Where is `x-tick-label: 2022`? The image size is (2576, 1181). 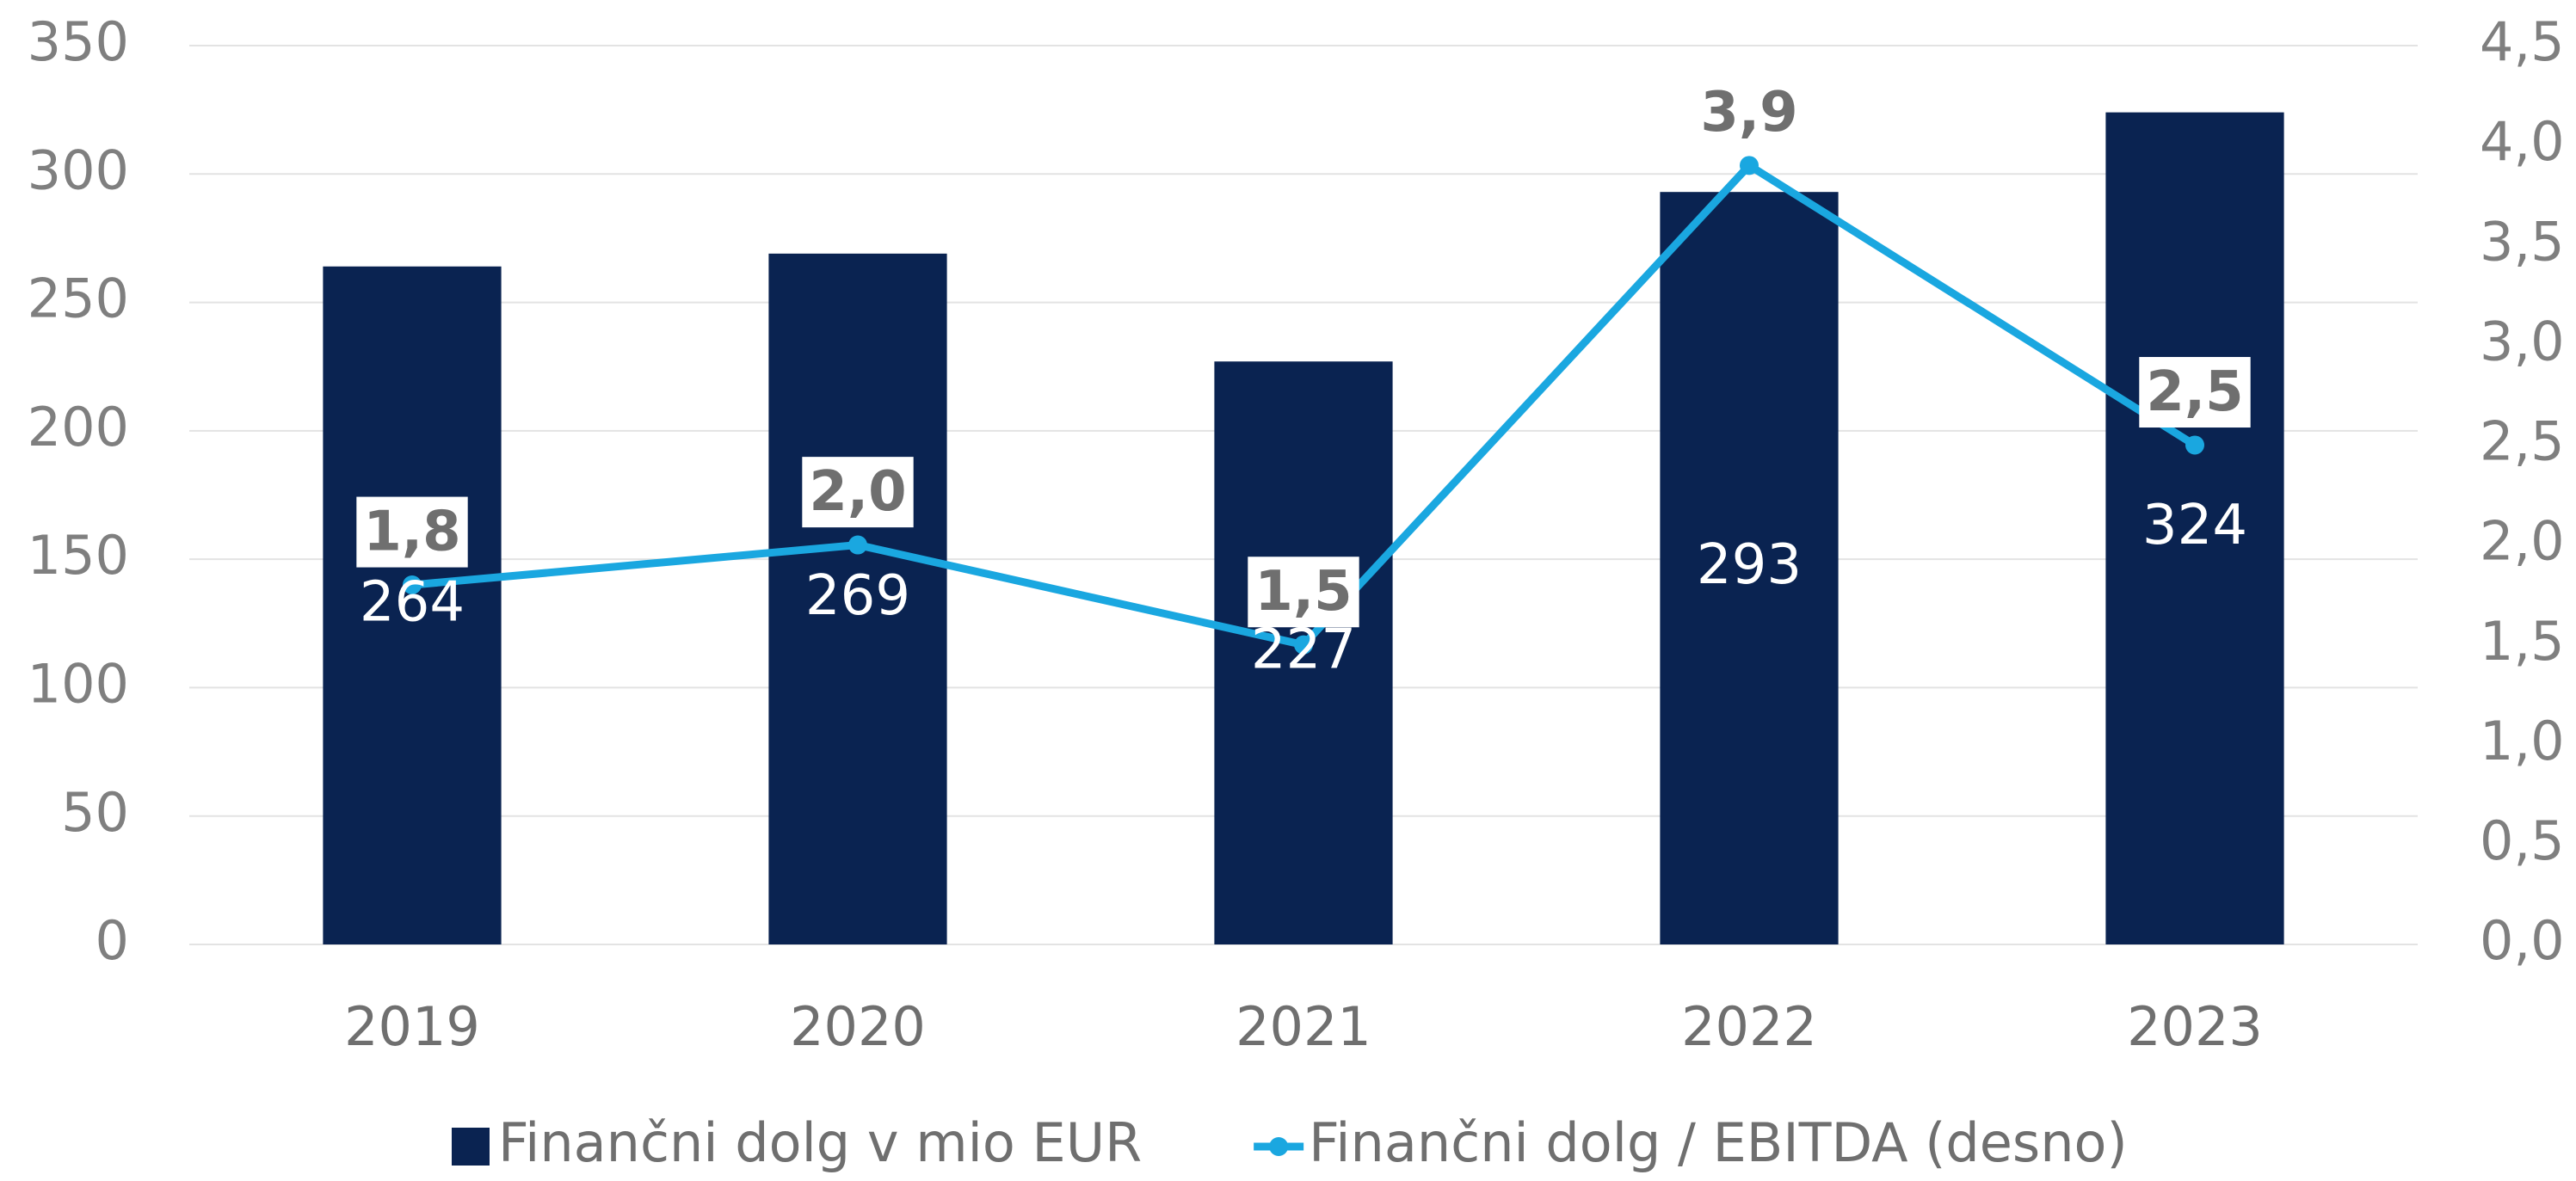
x-tick-label: 2022 is located at coordinates (1749, 1026).